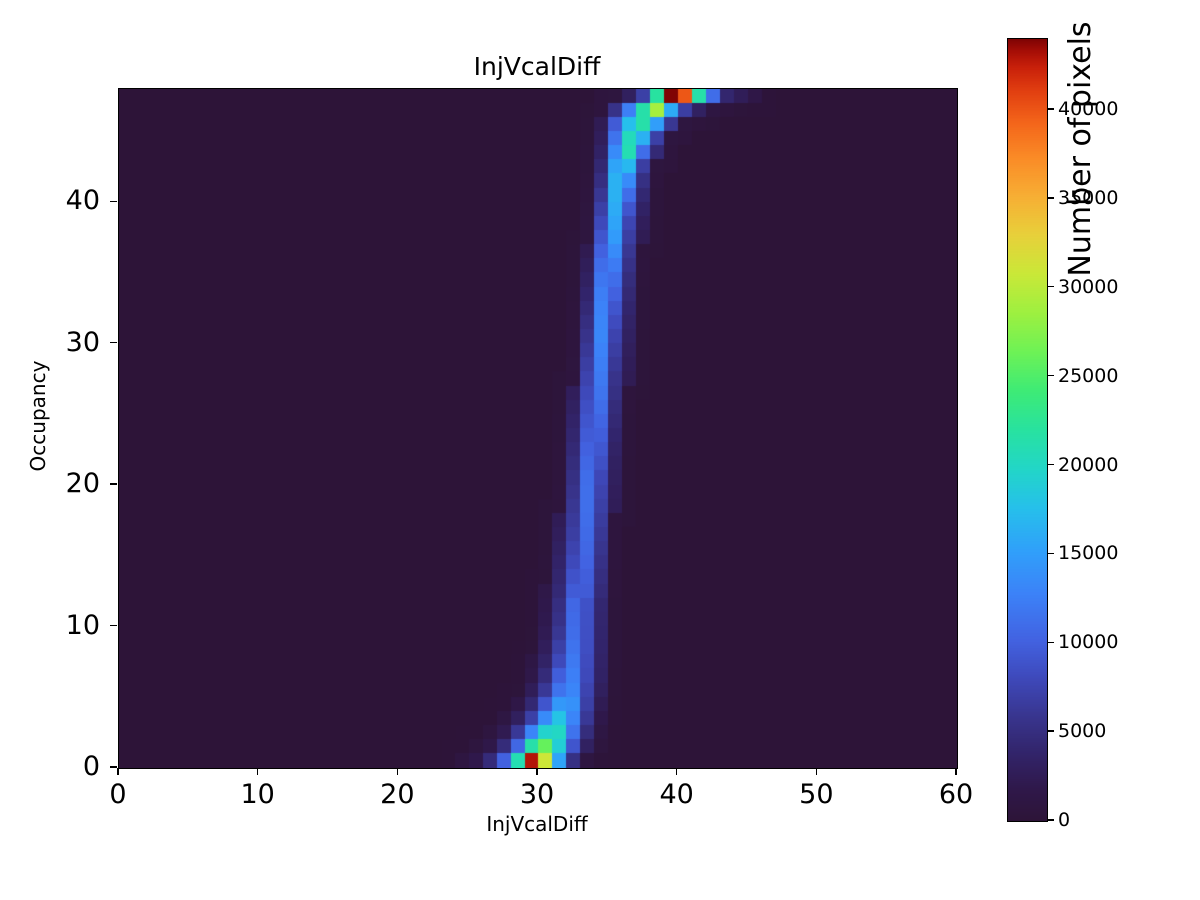 The image size is (1200, 900). I want to click on colorbar-tick-label: 30000, so click(1088, 286).